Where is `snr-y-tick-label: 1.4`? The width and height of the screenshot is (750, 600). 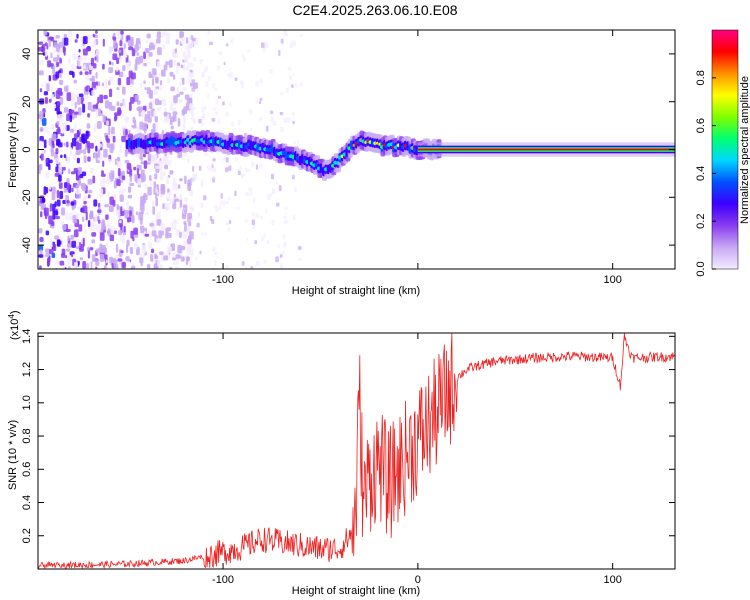
snr-y-tick-label: 1.4 is located at coordinates (27, 336).